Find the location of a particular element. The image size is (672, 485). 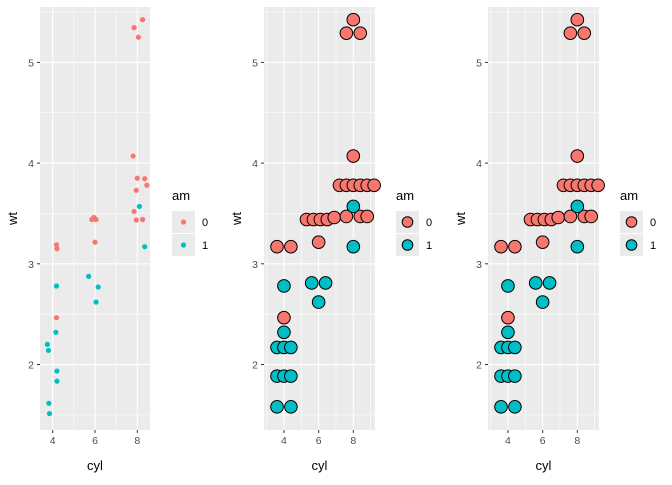

legend-title: am is located at coordinates (629, 195).